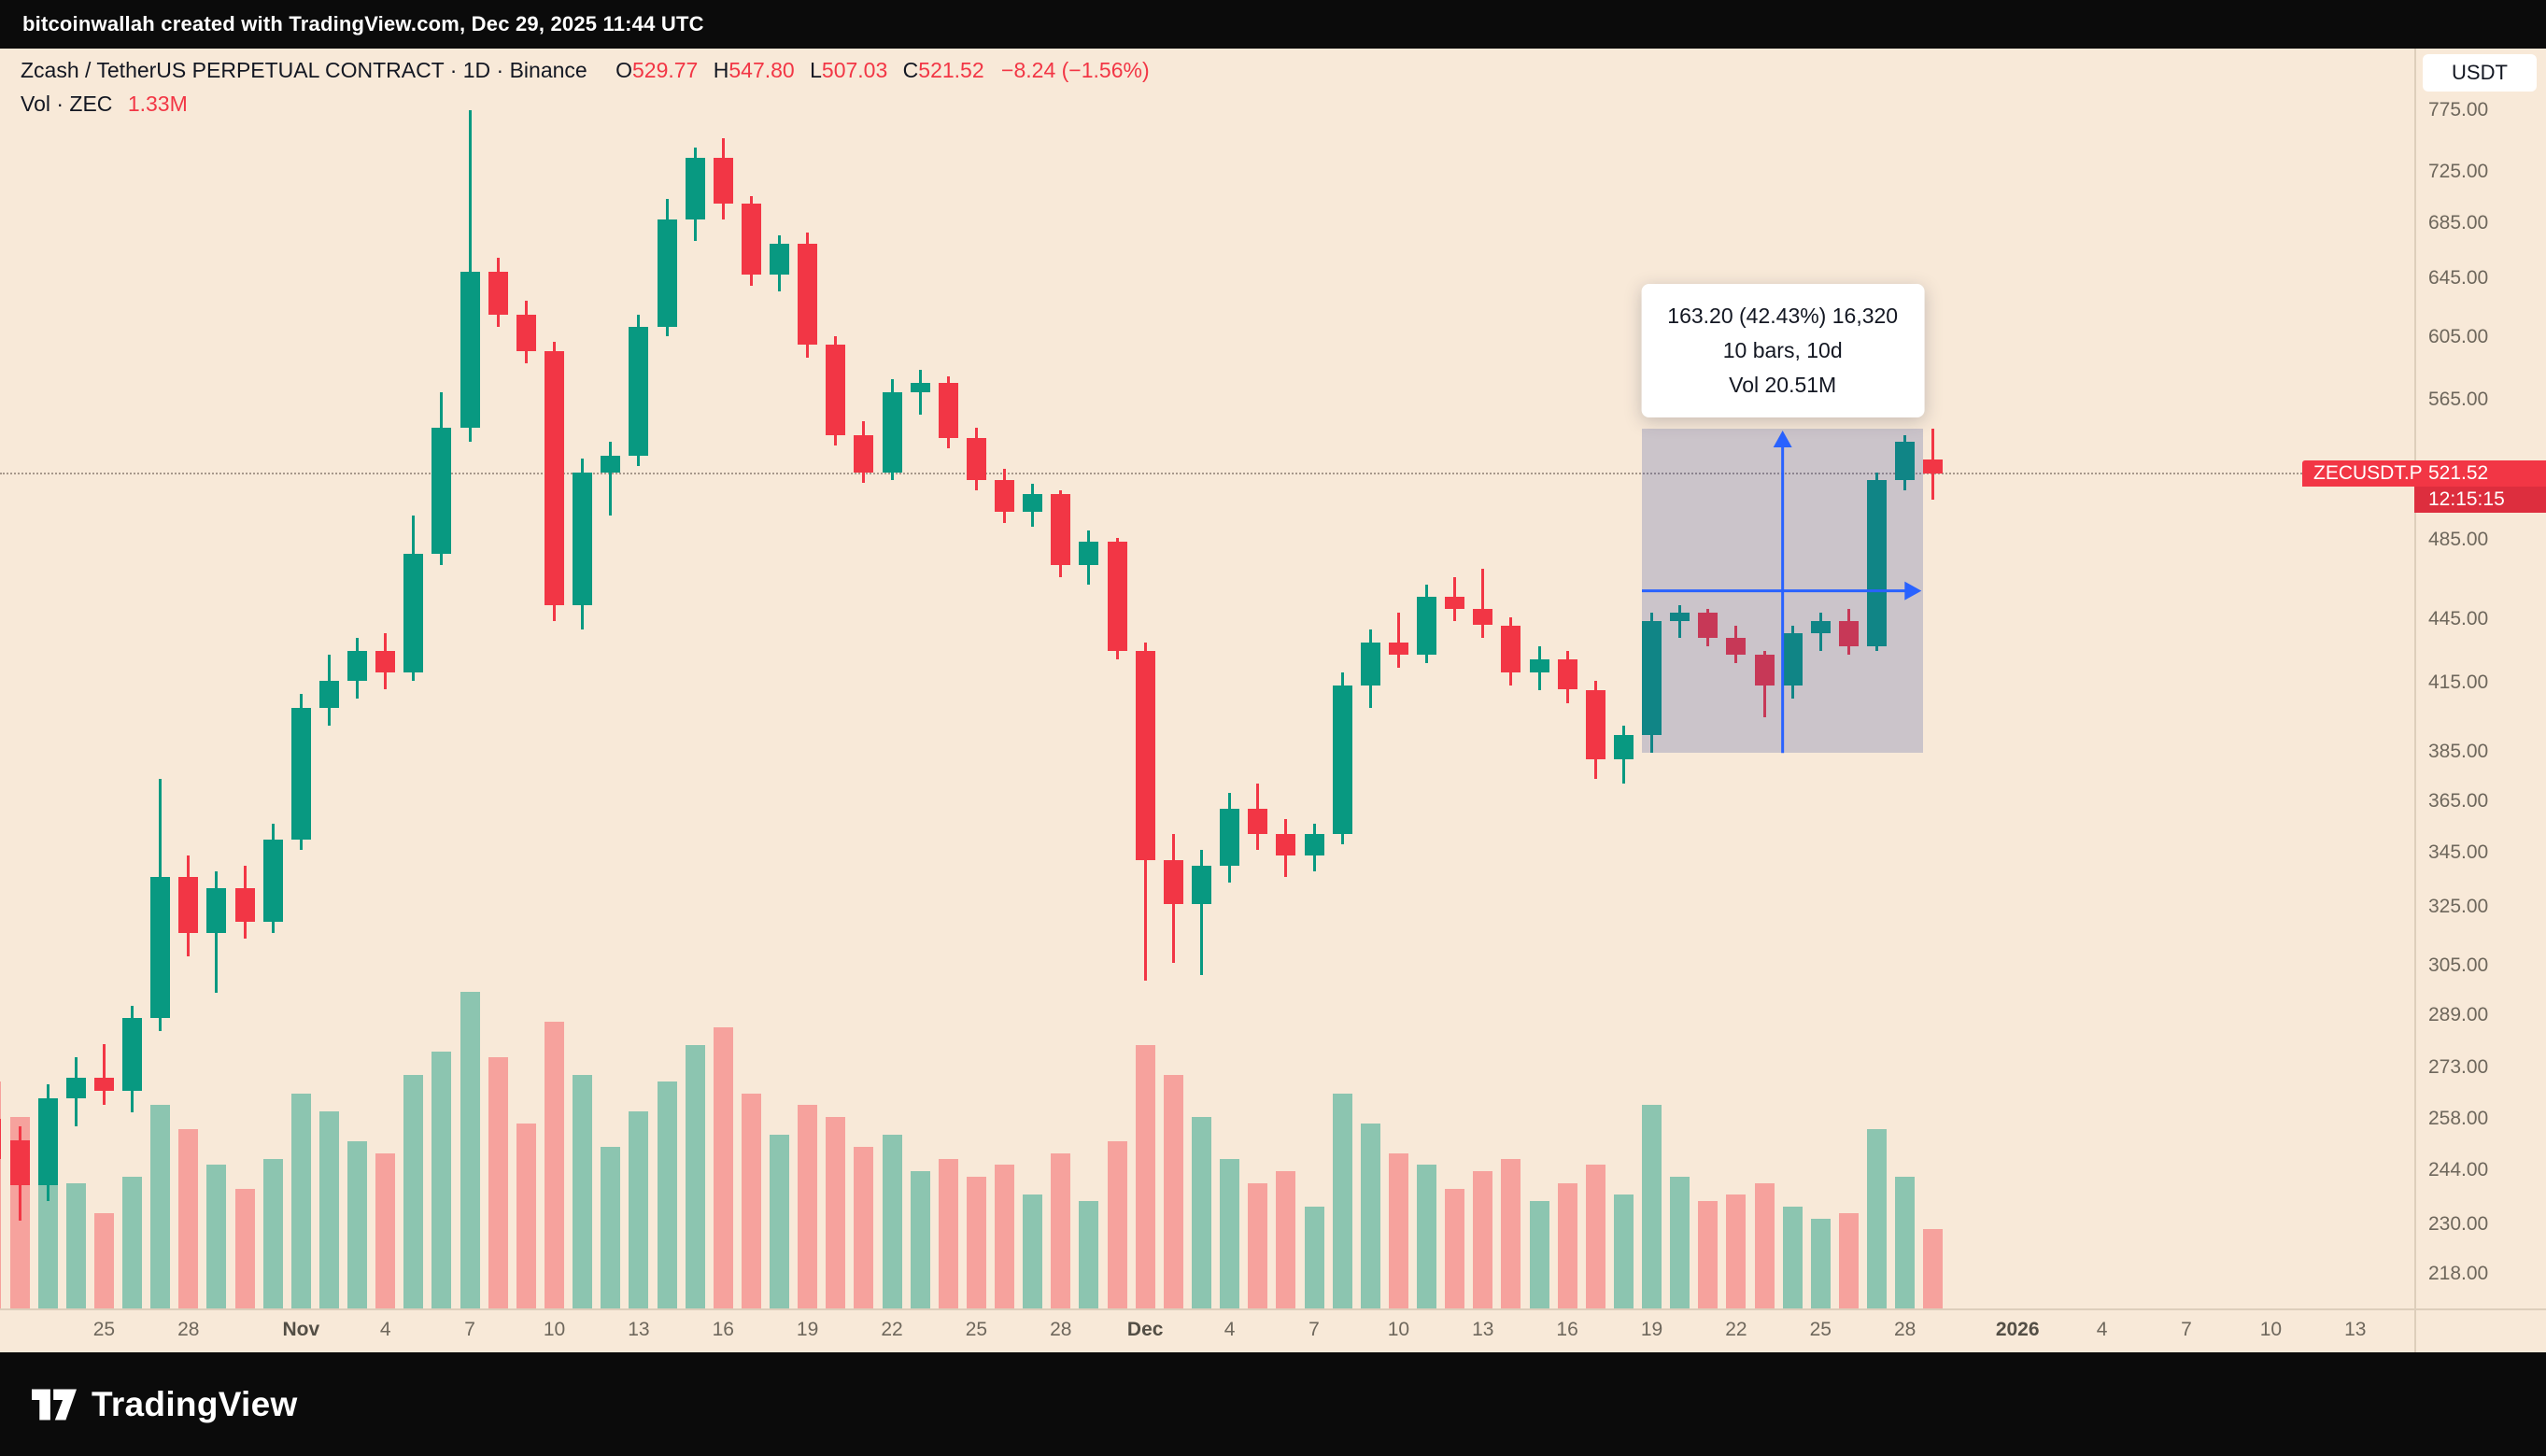  What do you see at coordinates (762, 70) in the screenshot?
I see `ohlc-high-value: 547.80` at bounding box center [762, 70].